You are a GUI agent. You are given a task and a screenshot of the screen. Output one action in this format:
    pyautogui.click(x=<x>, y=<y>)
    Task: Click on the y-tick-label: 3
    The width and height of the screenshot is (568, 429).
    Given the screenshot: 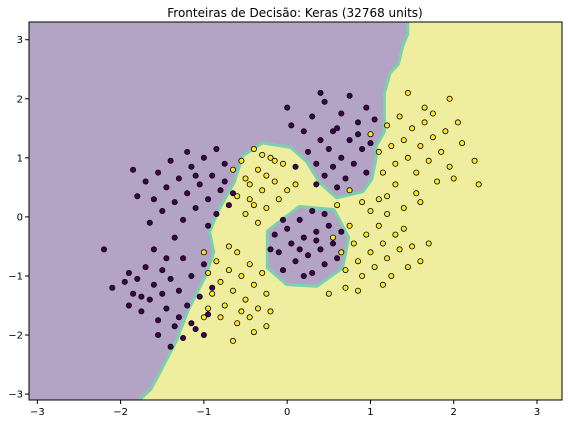 What is the action you would take?
    pyautogui.click(x=20, y=40)
    